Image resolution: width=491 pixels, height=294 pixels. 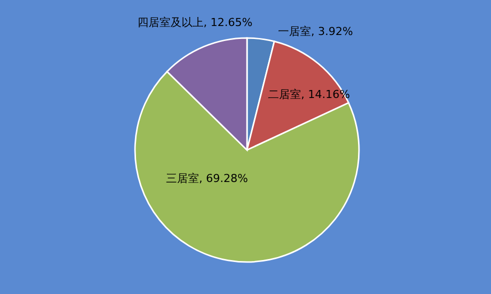 I want to click on slice-label: 四居室及以上, 12.65%, so click(x=195, y=22).